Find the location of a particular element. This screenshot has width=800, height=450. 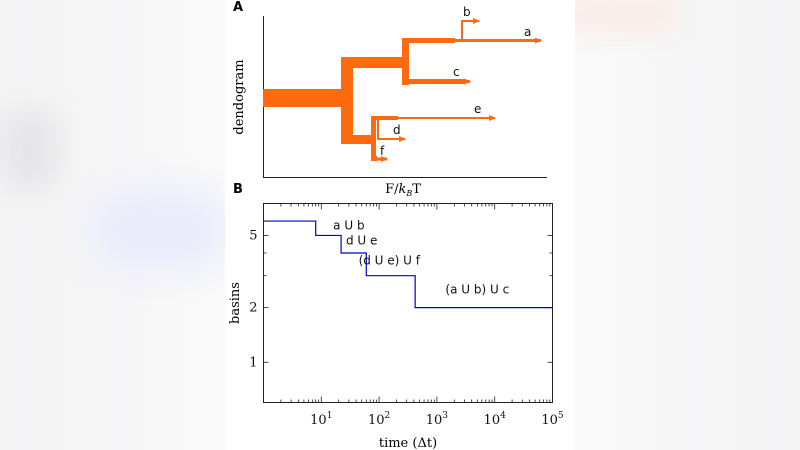

x-tick-label: 10⁴ is located at coordinates (495, 419).